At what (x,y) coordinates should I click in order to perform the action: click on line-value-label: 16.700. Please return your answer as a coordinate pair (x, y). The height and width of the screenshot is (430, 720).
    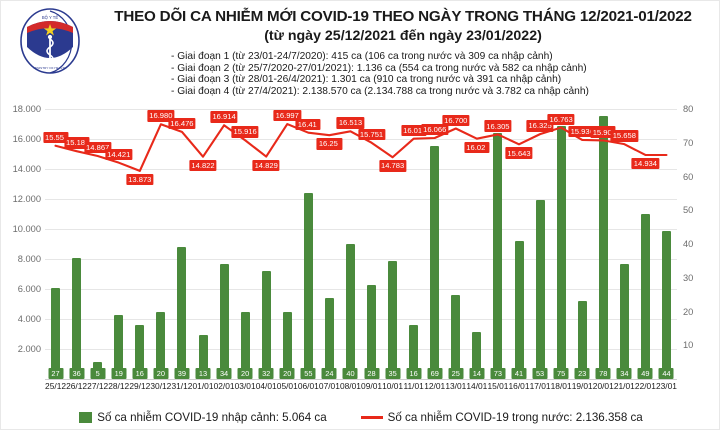
    Looking at the image, I should click on (456, 120).